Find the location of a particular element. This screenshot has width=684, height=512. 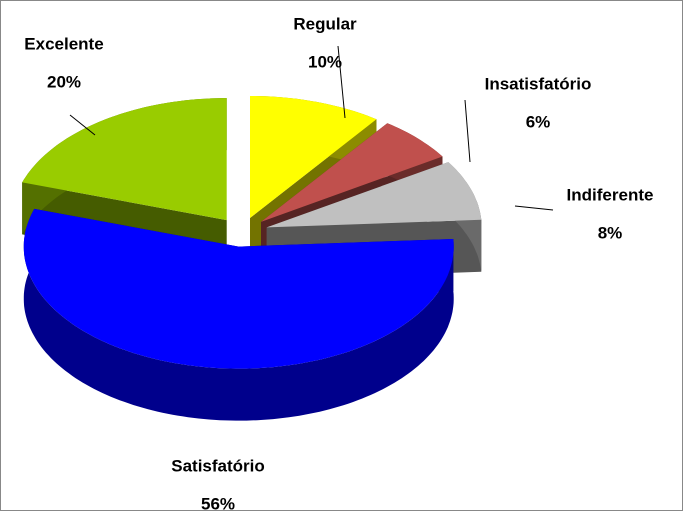

slice-value-label: 8% is located at coordinates (610, 232).